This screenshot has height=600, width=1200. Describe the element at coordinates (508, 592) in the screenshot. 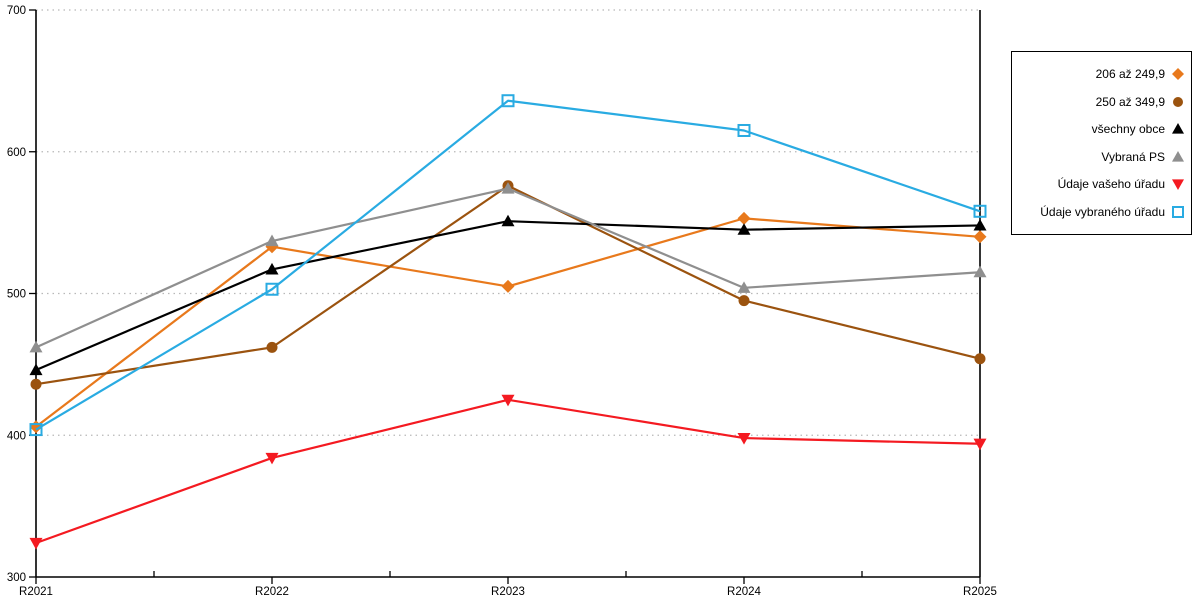

I see `x-tick-label: R2023` at that location.